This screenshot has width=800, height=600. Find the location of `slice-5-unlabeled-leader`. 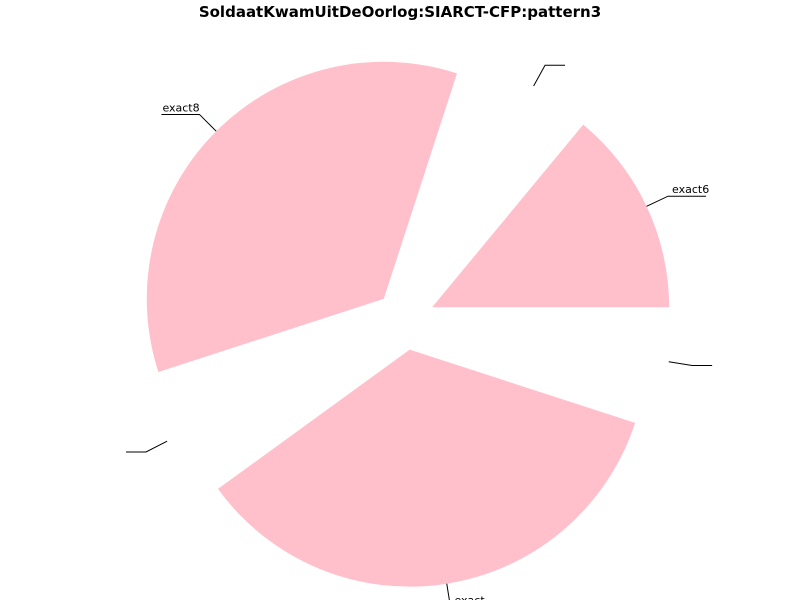

slice-5-unlabeled-leader is located at coordinates (690, 363).